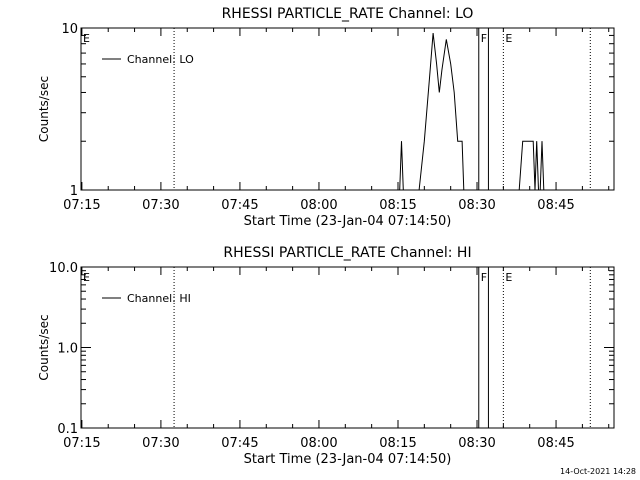 This screenshot has width=640, height=480. Describe the element at coordinates (159, 298) in the screenshot. I see `legend-label: Channel: HI` at that location.